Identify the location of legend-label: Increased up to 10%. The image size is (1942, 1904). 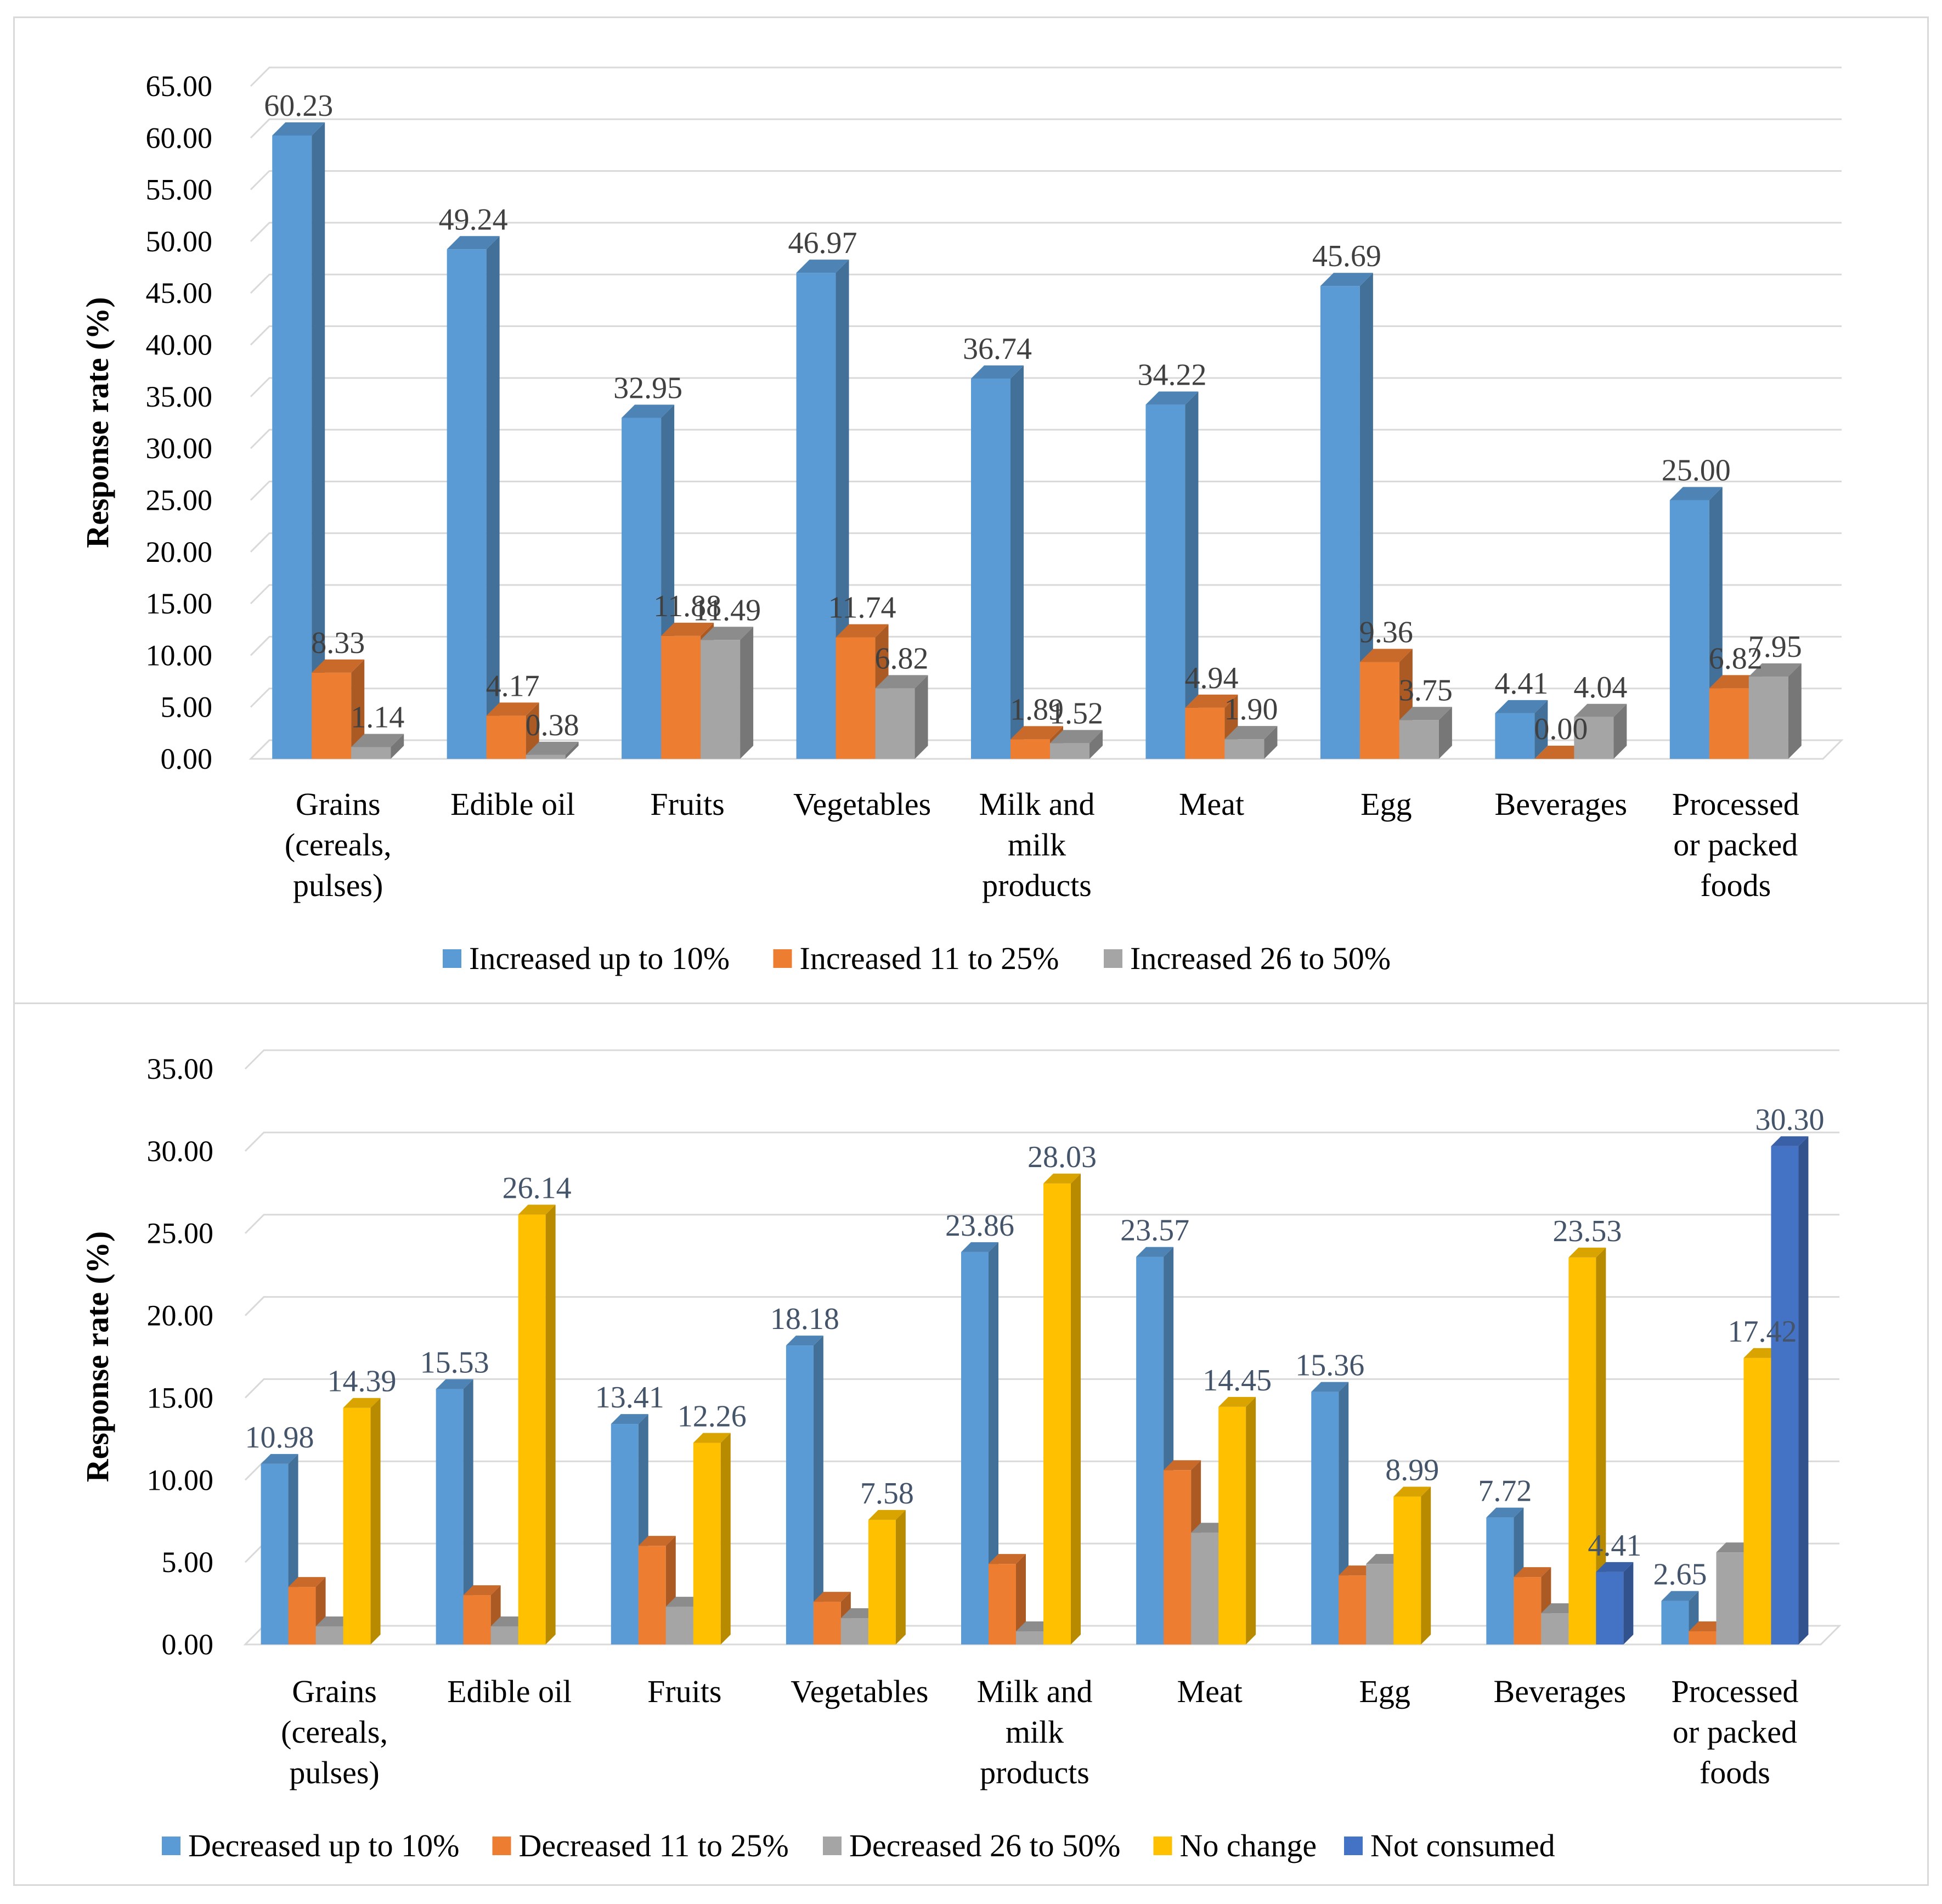
(599, 958).